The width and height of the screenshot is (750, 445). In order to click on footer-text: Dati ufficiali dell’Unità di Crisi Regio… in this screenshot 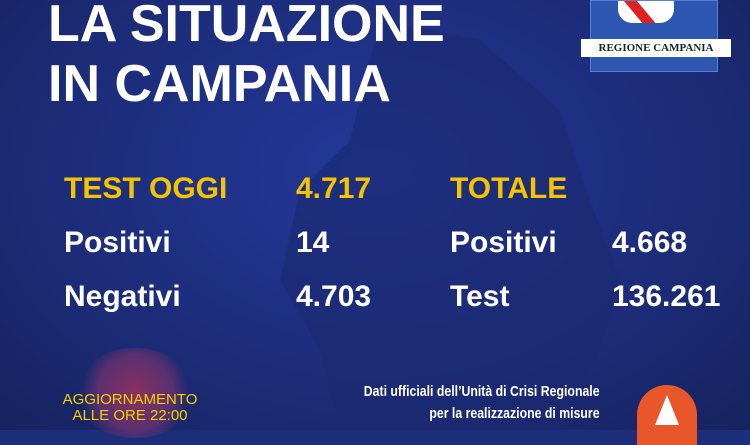, I will do `click(482, 403)`.